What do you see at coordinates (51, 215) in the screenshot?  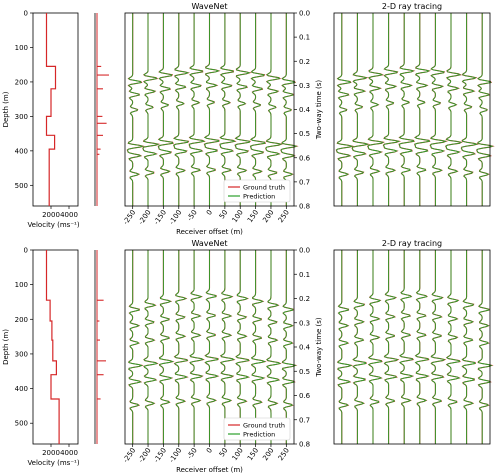 I see `velocity-tick-label: 2000` at bounding box center [51, 215].